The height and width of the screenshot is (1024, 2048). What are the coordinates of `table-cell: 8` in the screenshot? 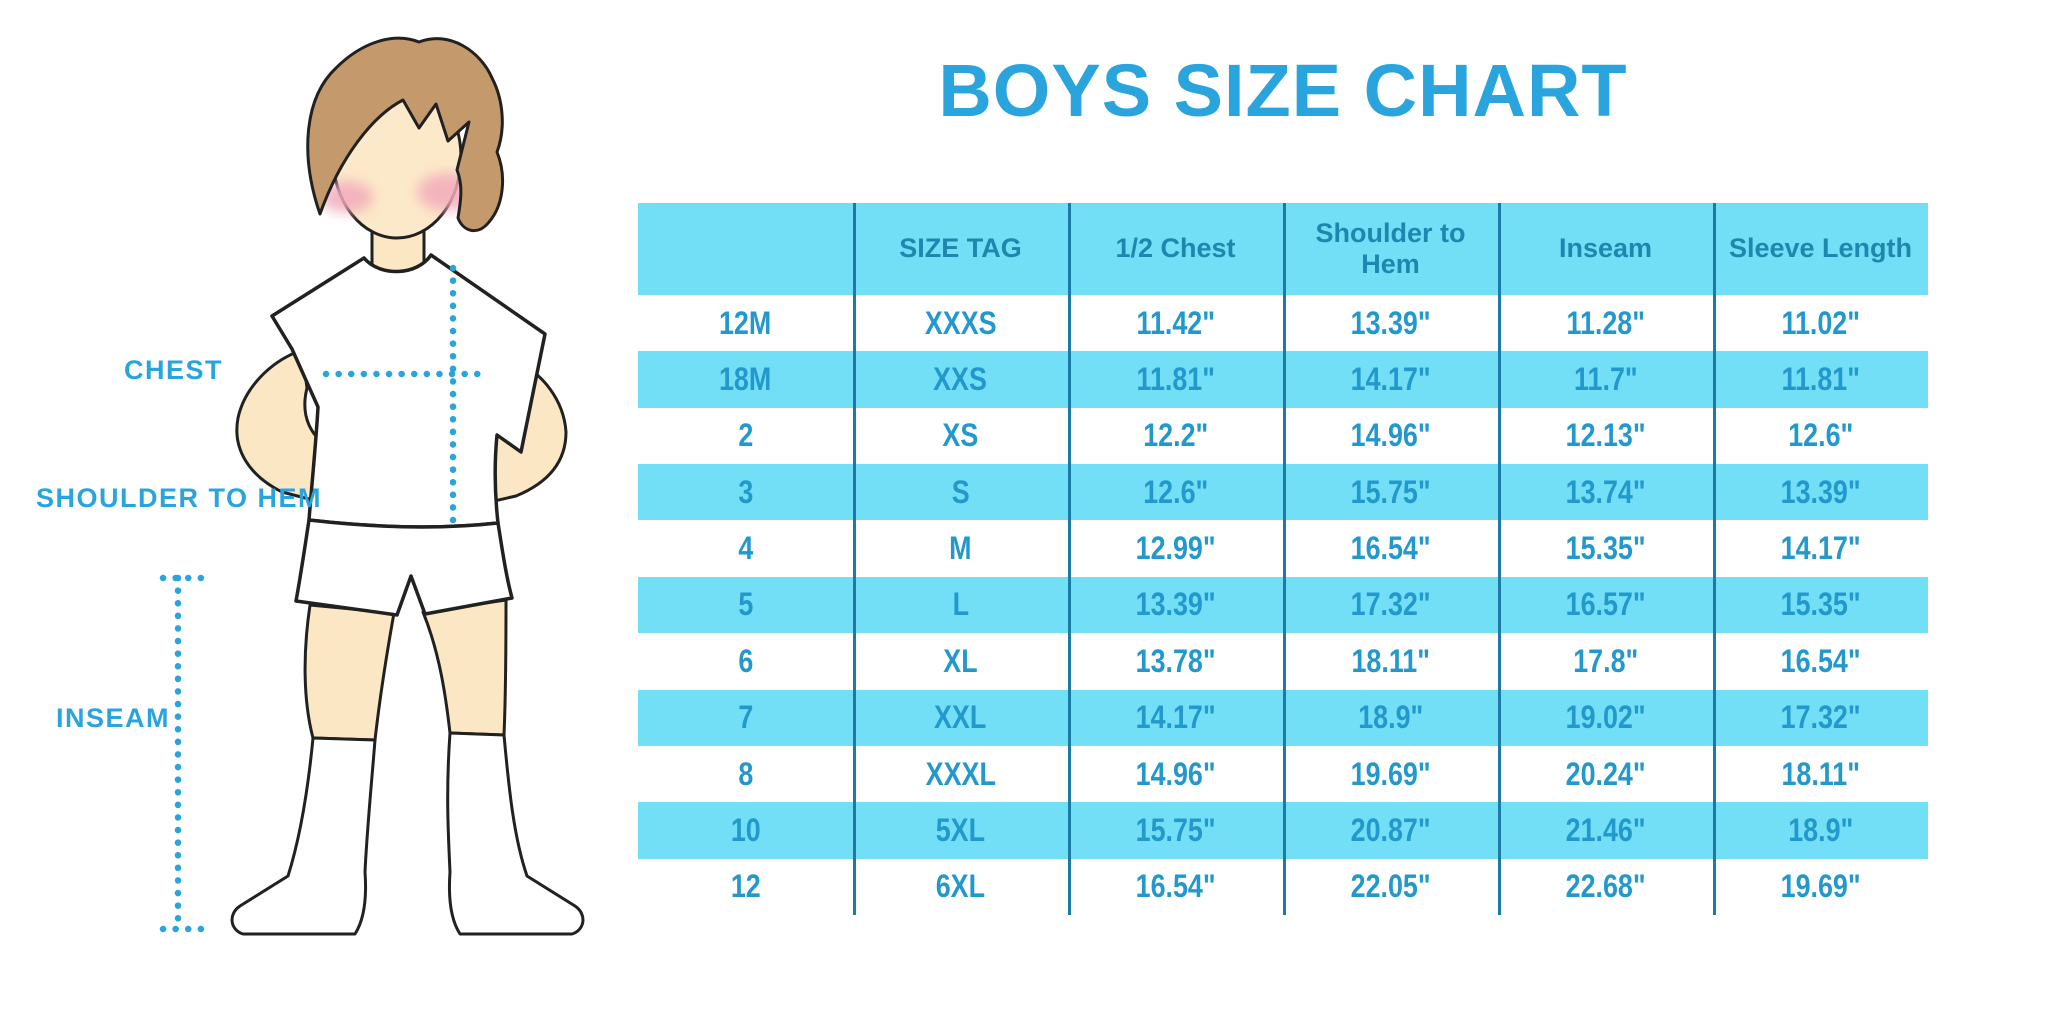 It's located at (745, 773).